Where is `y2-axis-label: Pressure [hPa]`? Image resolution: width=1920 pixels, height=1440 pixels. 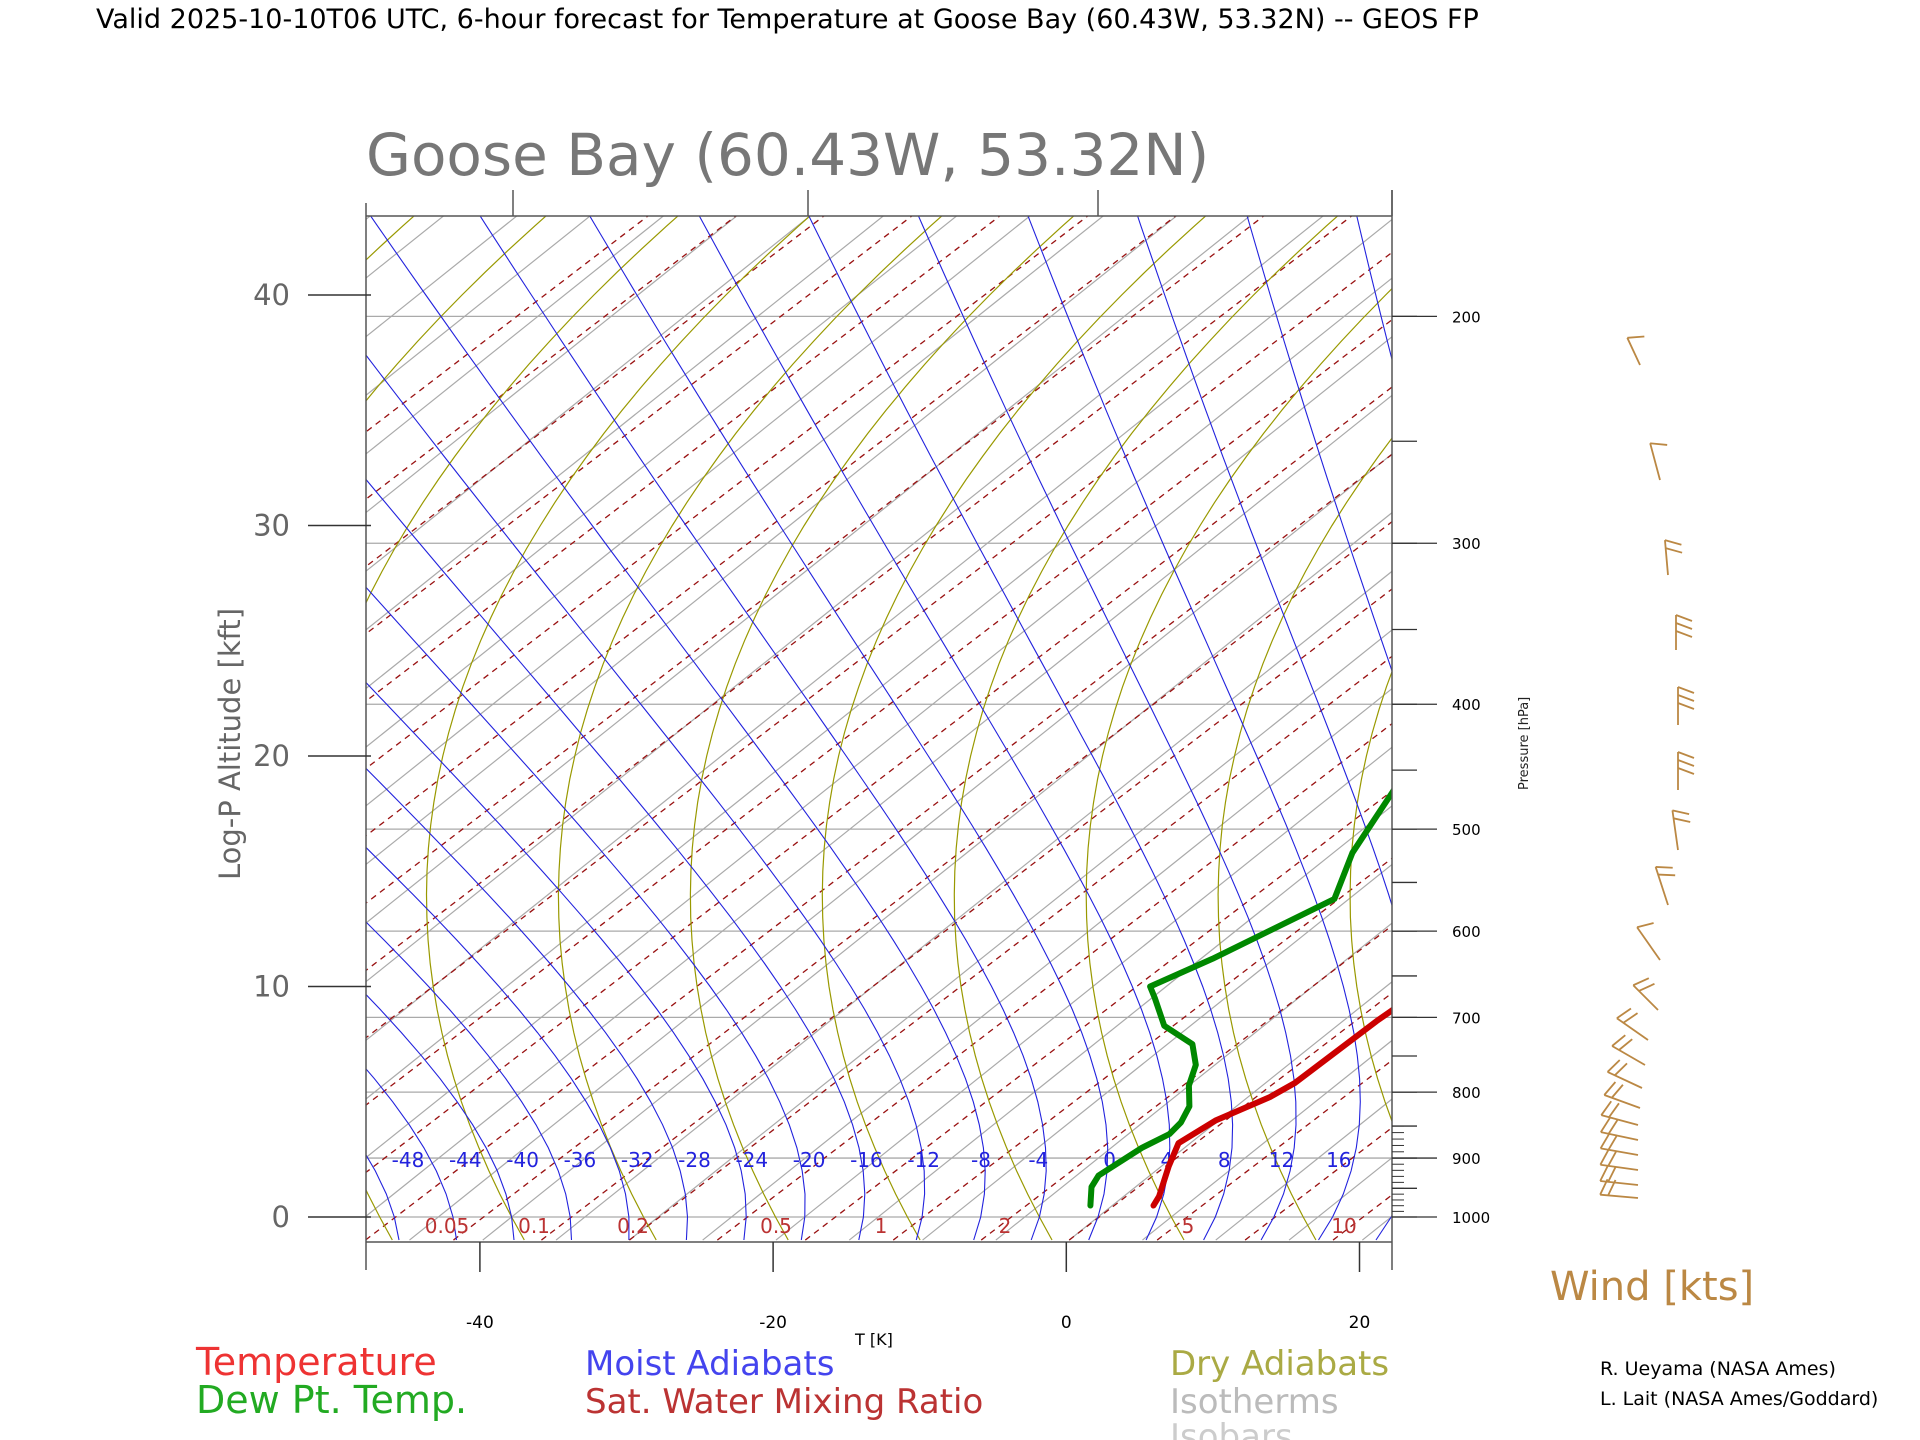 y2-axis-label: Pressure [hPa] is located at coordinates (1524, 743).